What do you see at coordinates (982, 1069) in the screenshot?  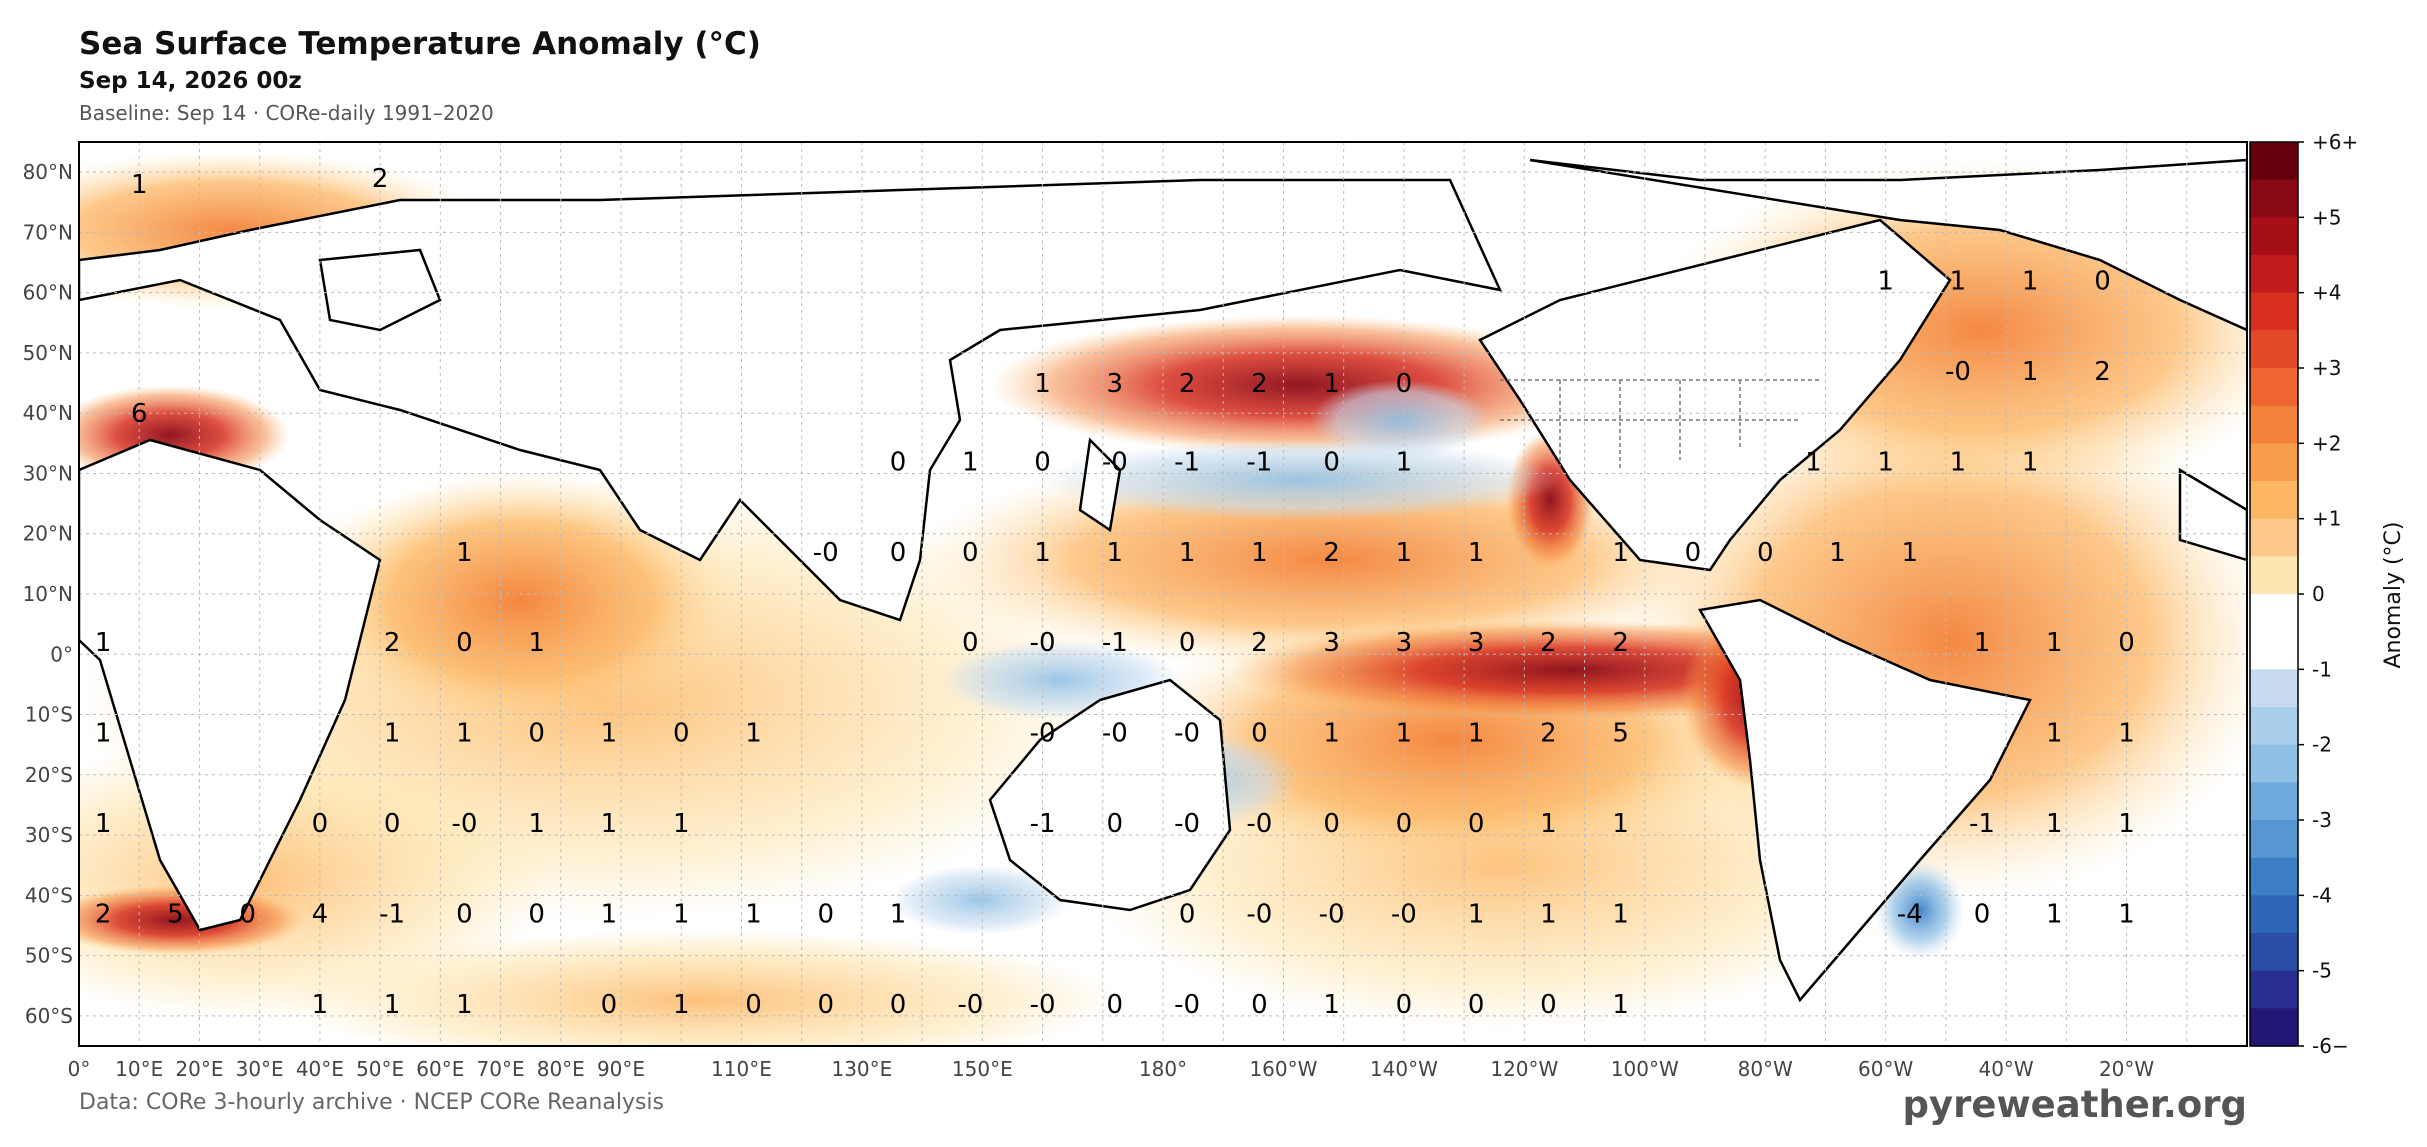 I see `lon-tick-label: 150°E` at bounding box center [982, 1069].